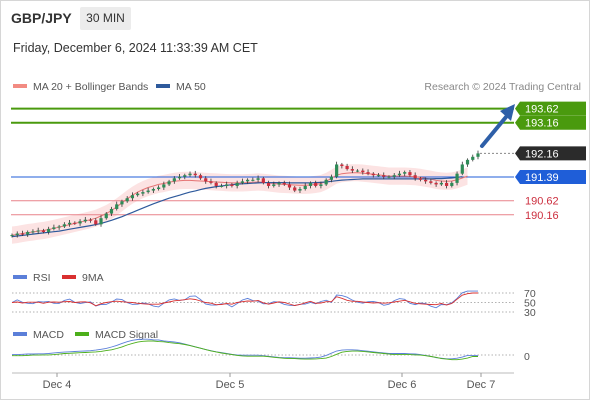 The width and height of the screenshot is (590, 400). What do you see at coordinates (542, 154) in the screenshot?
I see `level-label-2: 192.16` at bounding box center [542, 154].